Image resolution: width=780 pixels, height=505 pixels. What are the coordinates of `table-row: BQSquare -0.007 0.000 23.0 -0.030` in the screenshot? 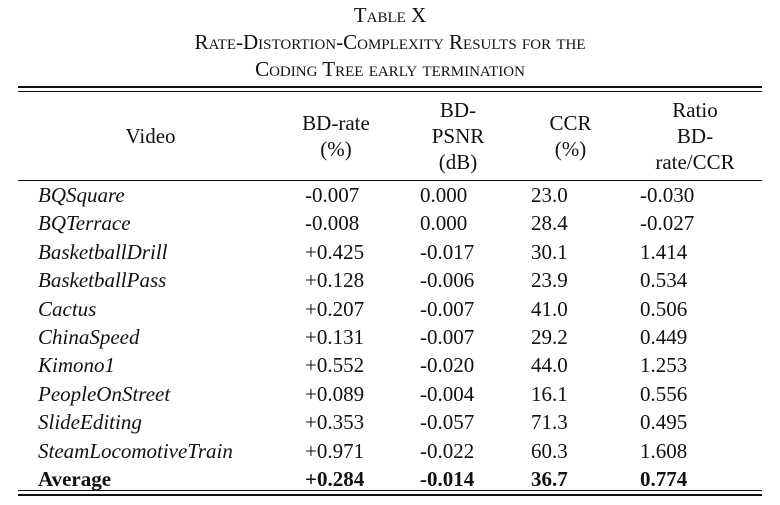 It's located at (390, 195).